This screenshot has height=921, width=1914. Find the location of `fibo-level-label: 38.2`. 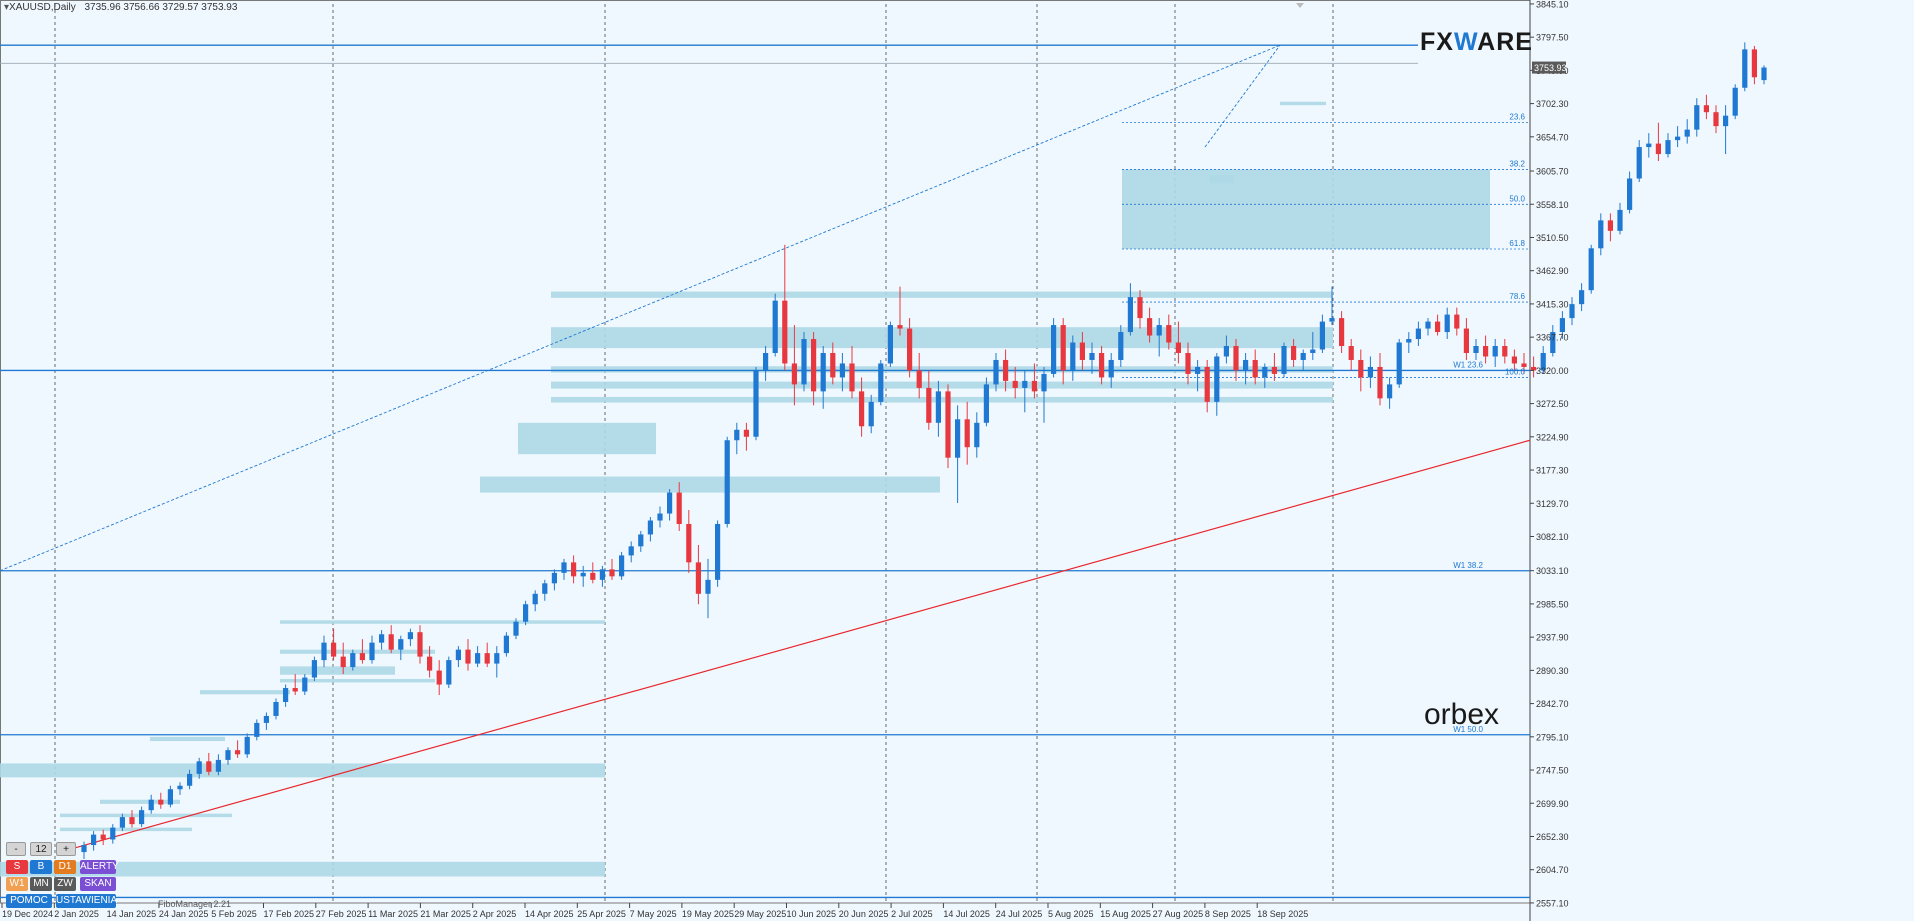

fibo-level-label: 38.2 is located at coordinates (1517, 163).